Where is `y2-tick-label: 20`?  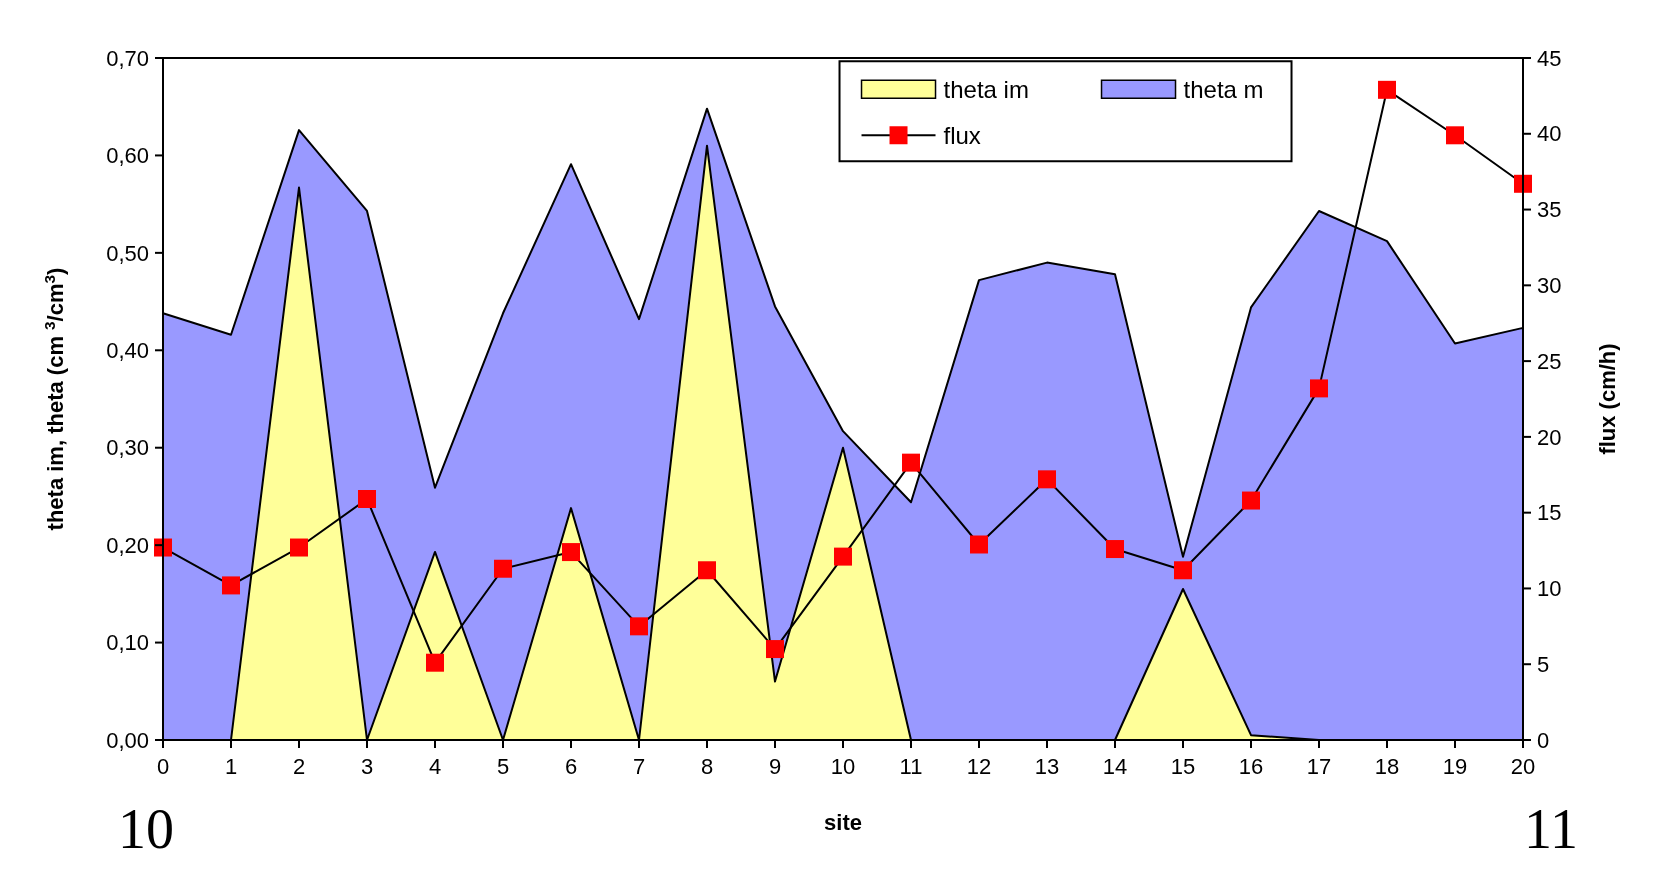 y2-tick-label: 20 is located at coordinates (1549, 437).